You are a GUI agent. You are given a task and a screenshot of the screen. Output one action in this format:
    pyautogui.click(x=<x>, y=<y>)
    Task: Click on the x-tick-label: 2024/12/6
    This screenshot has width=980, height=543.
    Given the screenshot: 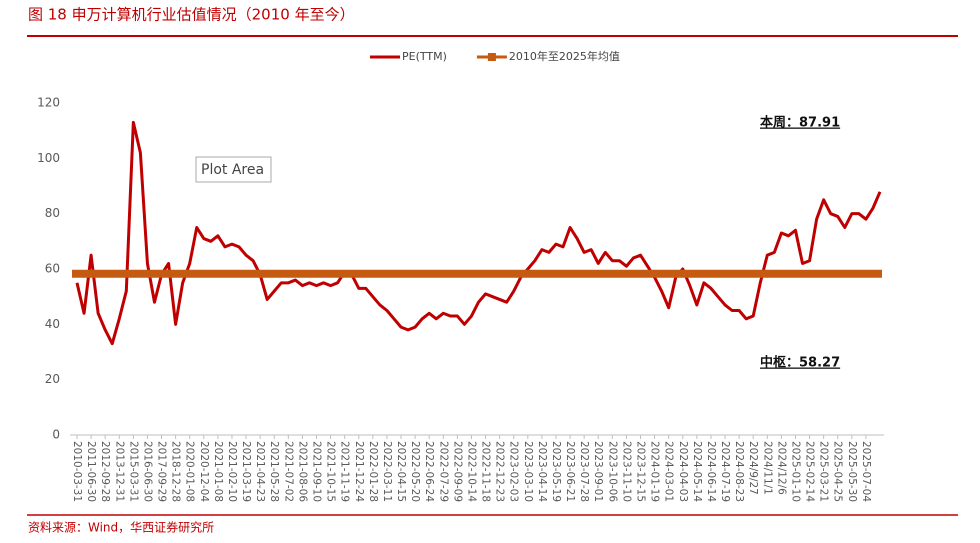 What is the action you would take?
    pyautogui.click(x=781, y=468)
    